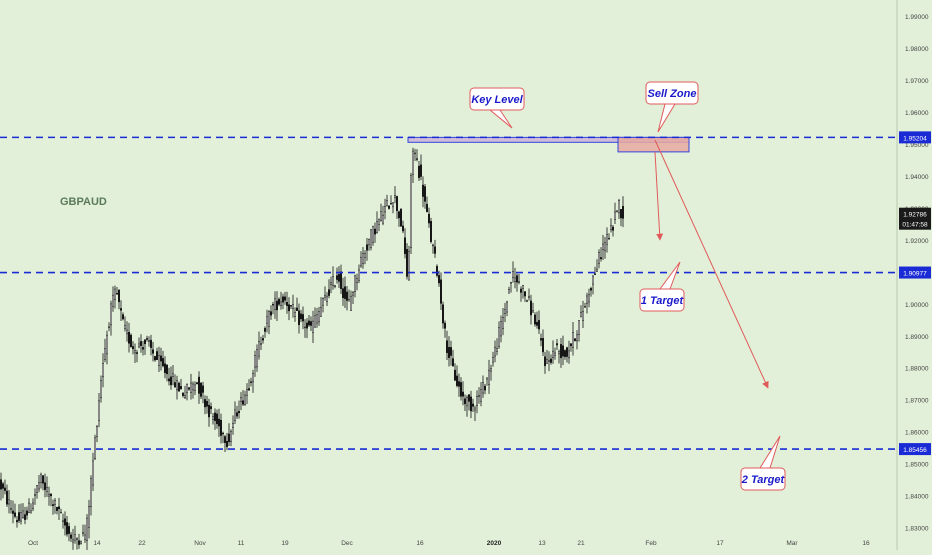 This screenshot has width=932, height=555. Describe the element at coordinates (917, 465) in the screenshot. I see `y-tick-label: 1.85000` at that location.